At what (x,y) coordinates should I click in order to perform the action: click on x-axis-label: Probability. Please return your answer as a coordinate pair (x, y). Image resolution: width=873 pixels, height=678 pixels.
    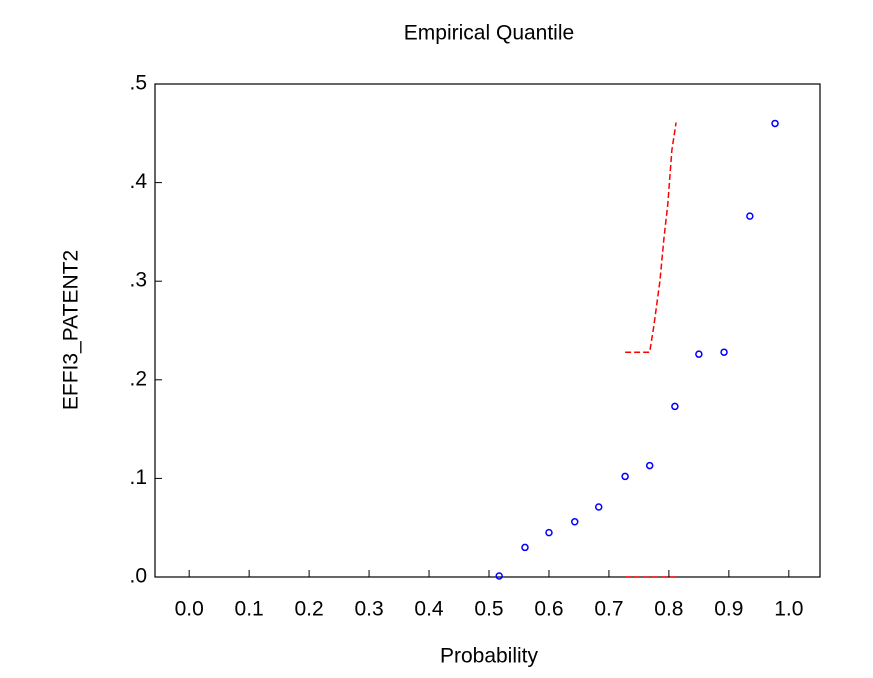
    Looking at the image, I should click on (489, 656).